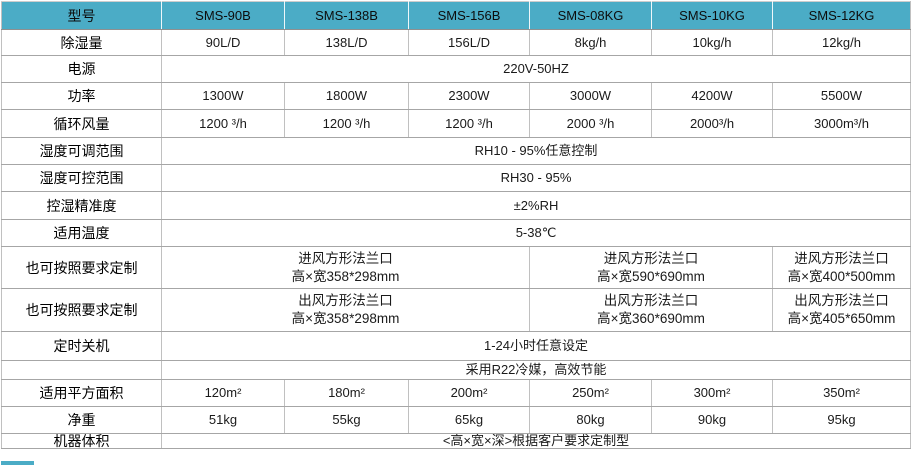 This screenshot has width=921, height=465. I want to click on header-cell-sms-12kg: SMS-12KG, so click(841, 15).